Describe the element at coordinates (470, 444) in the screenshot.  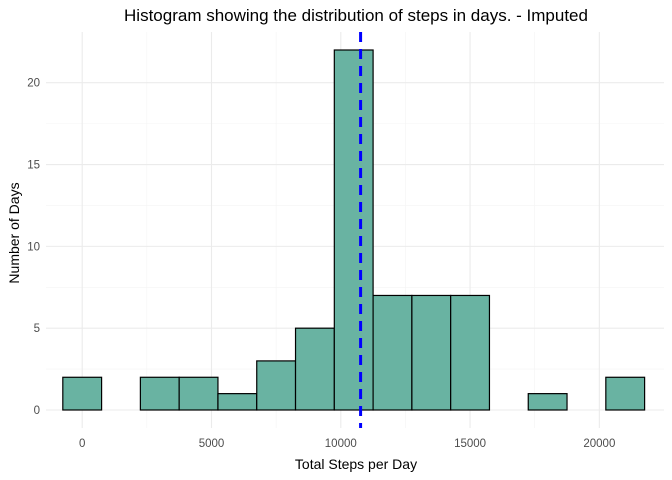
I see `x-tick-label: 15000` at that location.